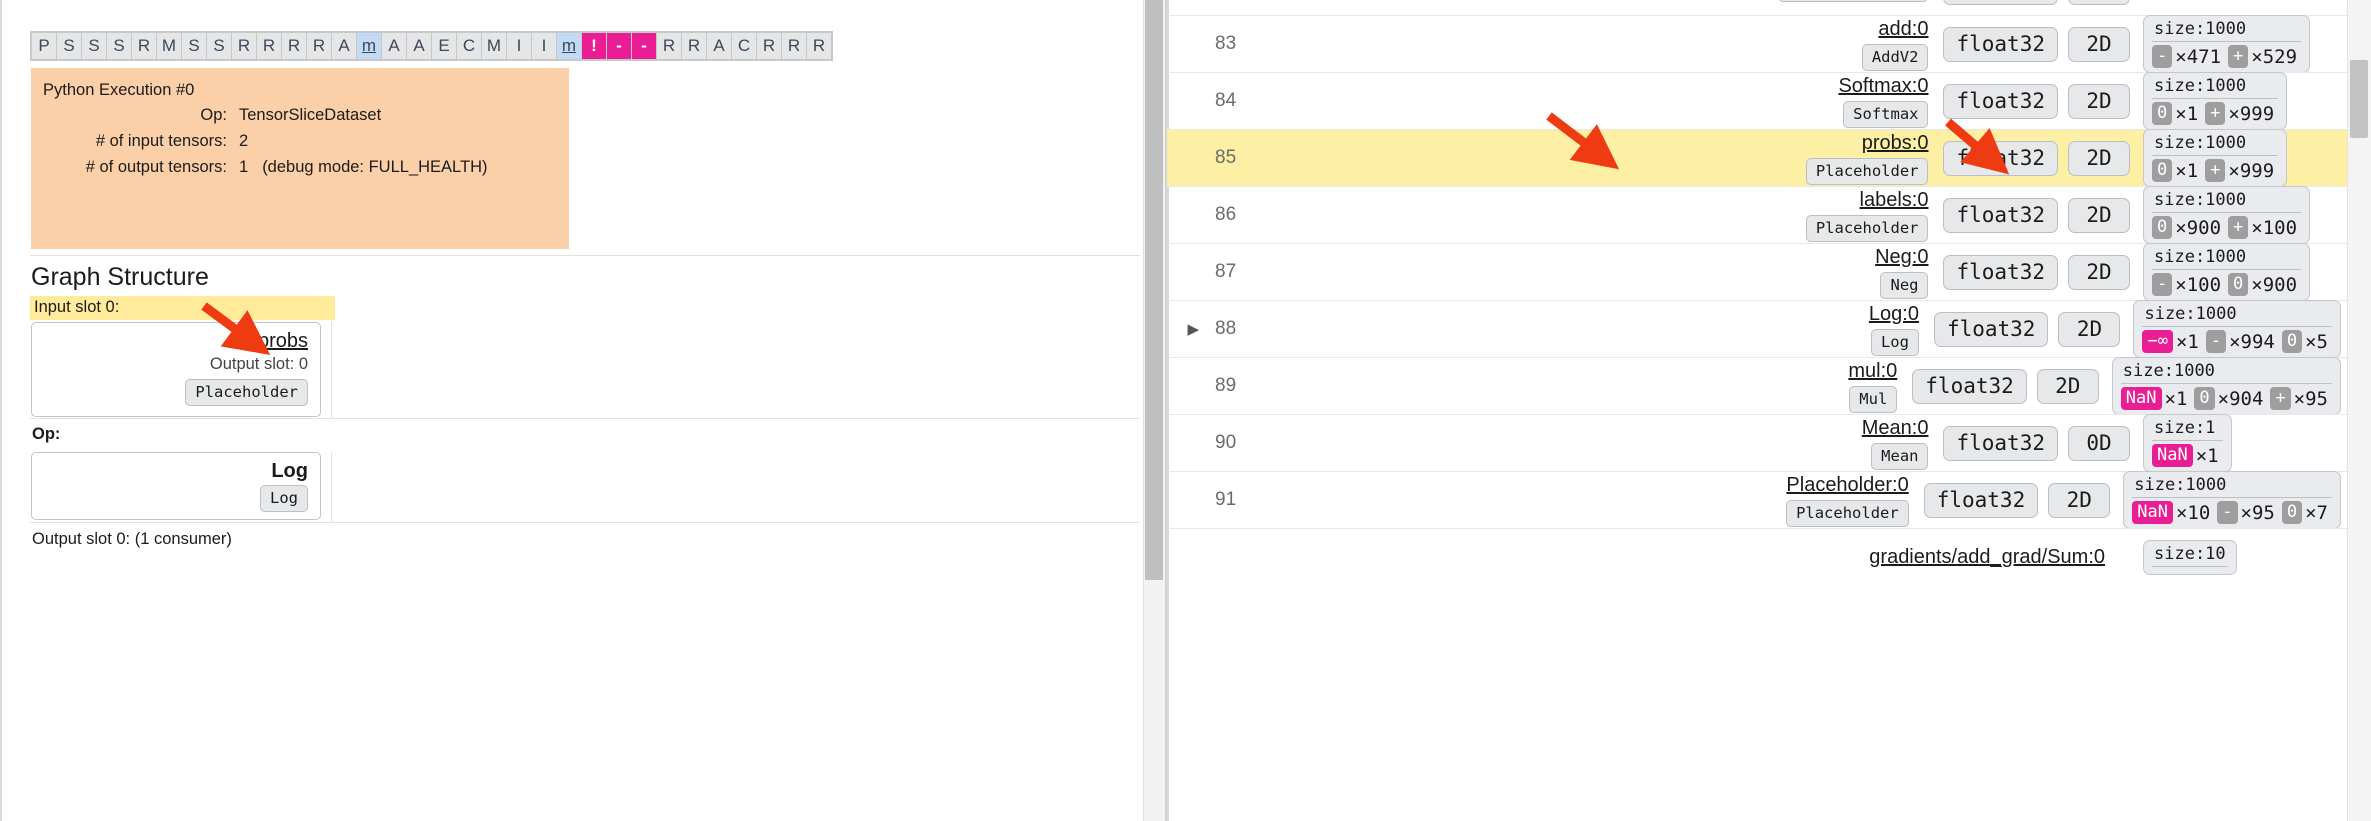 This screenshot has height=821, width=2371. I want to click on timeline-cell-label: M, so click(494, 45).